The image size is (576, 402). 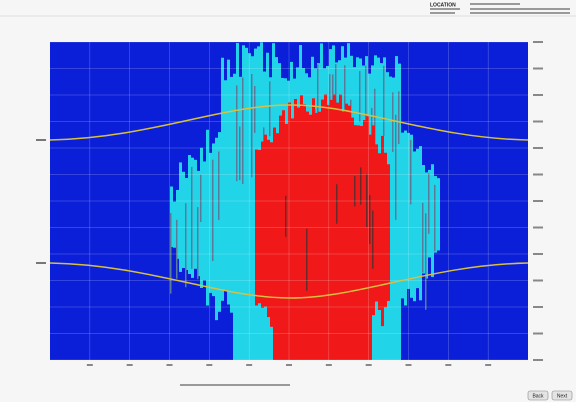 I want to click on axis-labels, so click(x=41, y=201).